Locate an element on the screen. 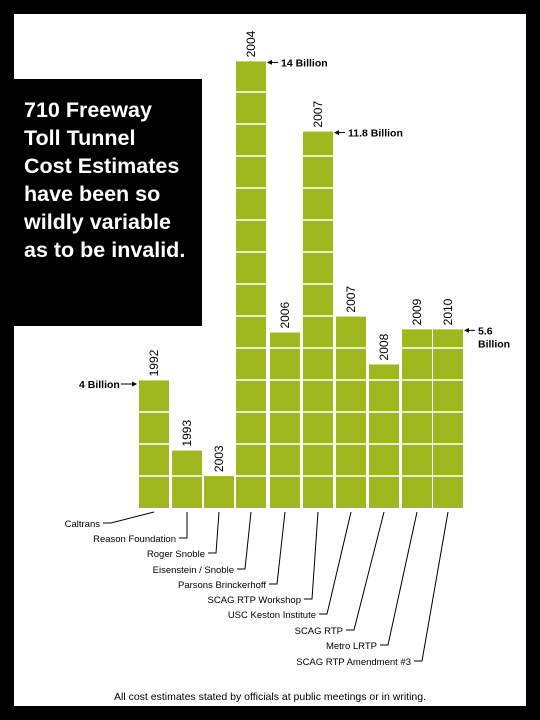 The image size is (540, 720). annotation-line: Billion is located at coordinates (494, 344).